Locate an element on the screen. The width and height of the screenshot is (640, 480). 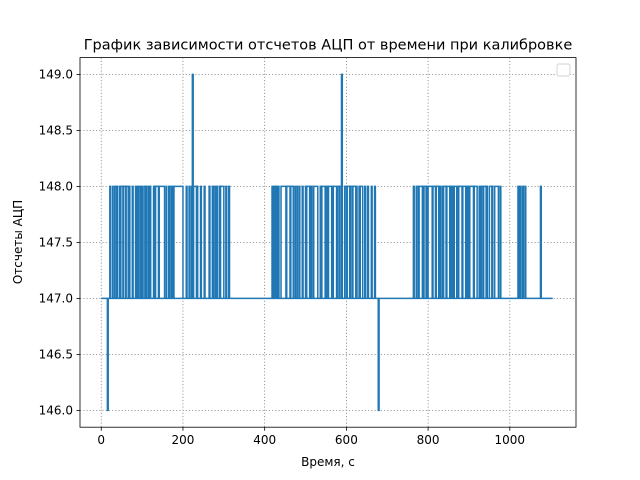
y-tick-label: 147.0 is located at coordinates (56, 299).